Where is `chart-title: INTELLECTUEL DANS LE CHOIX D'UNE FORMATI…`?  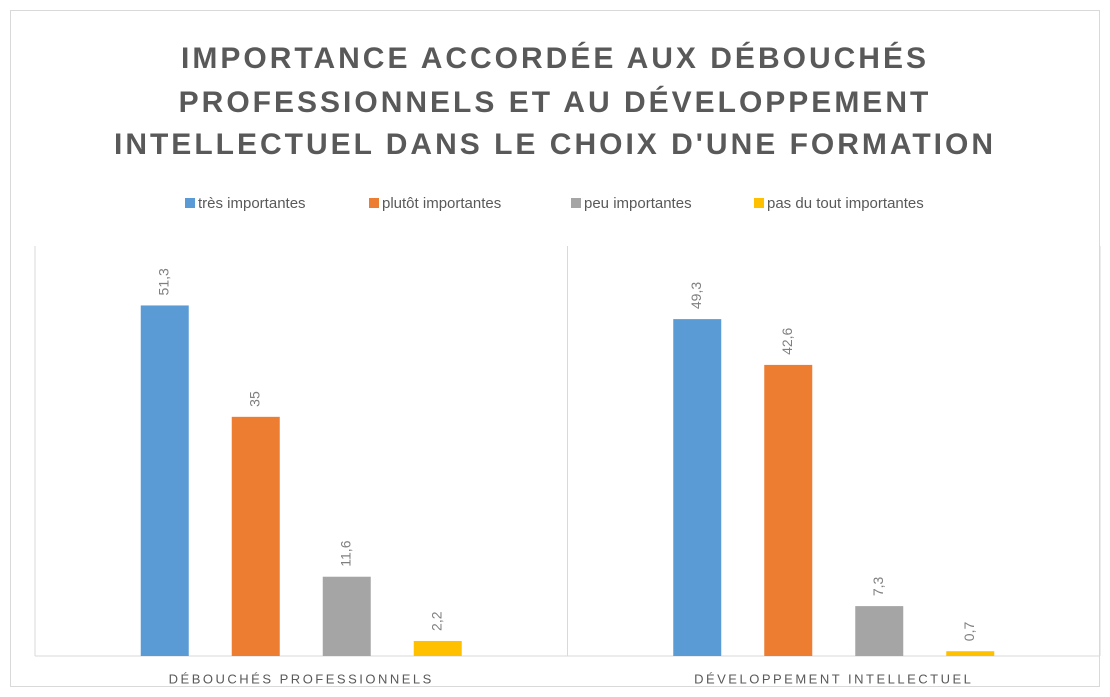 chart-title: INTELLECTUEL DANS LE CHOIX D'UNE FORMATI… is located at coordinates (555, 144).